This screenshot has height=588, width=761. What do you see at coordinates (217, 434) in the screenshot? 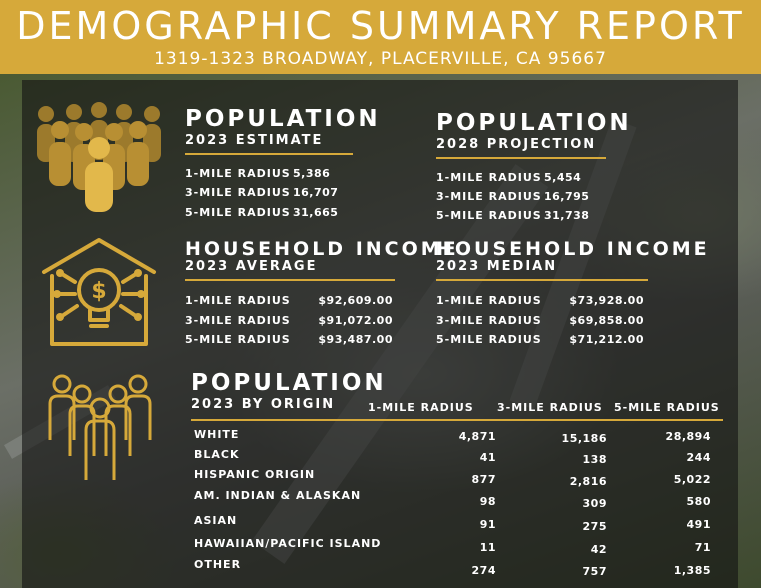
I see `origin-row-label: WHITE` at bounding box center [217, 434].